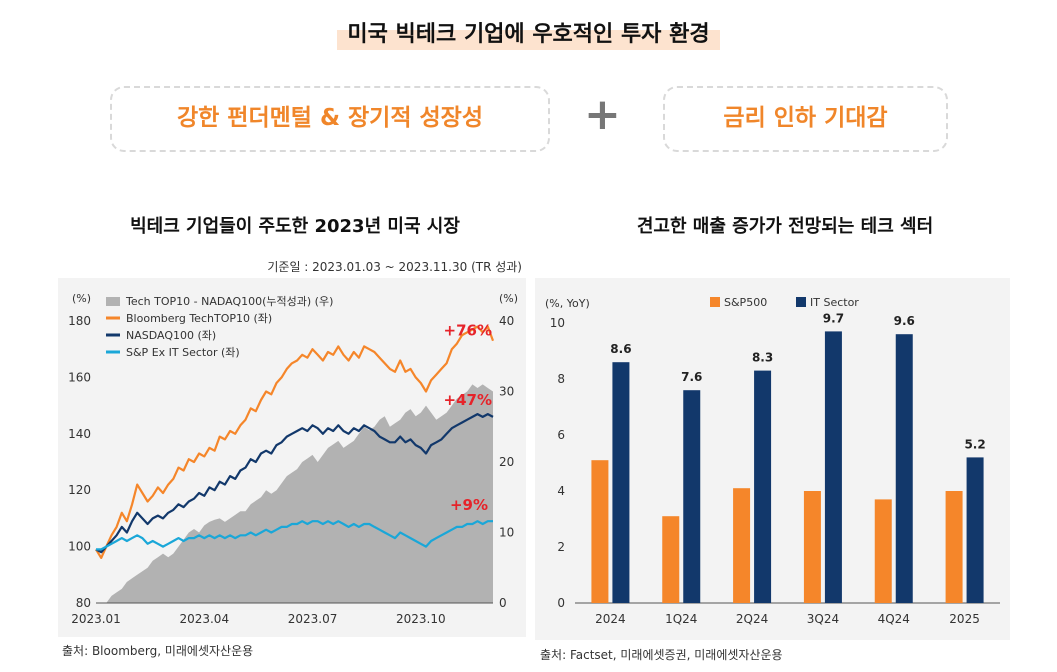 This screenshot has width=1057, height=672. Describe the element at coordinates (805, 119) in the screenshot. I see `rate-cut-box: 금리 인하 기대감` at that location.